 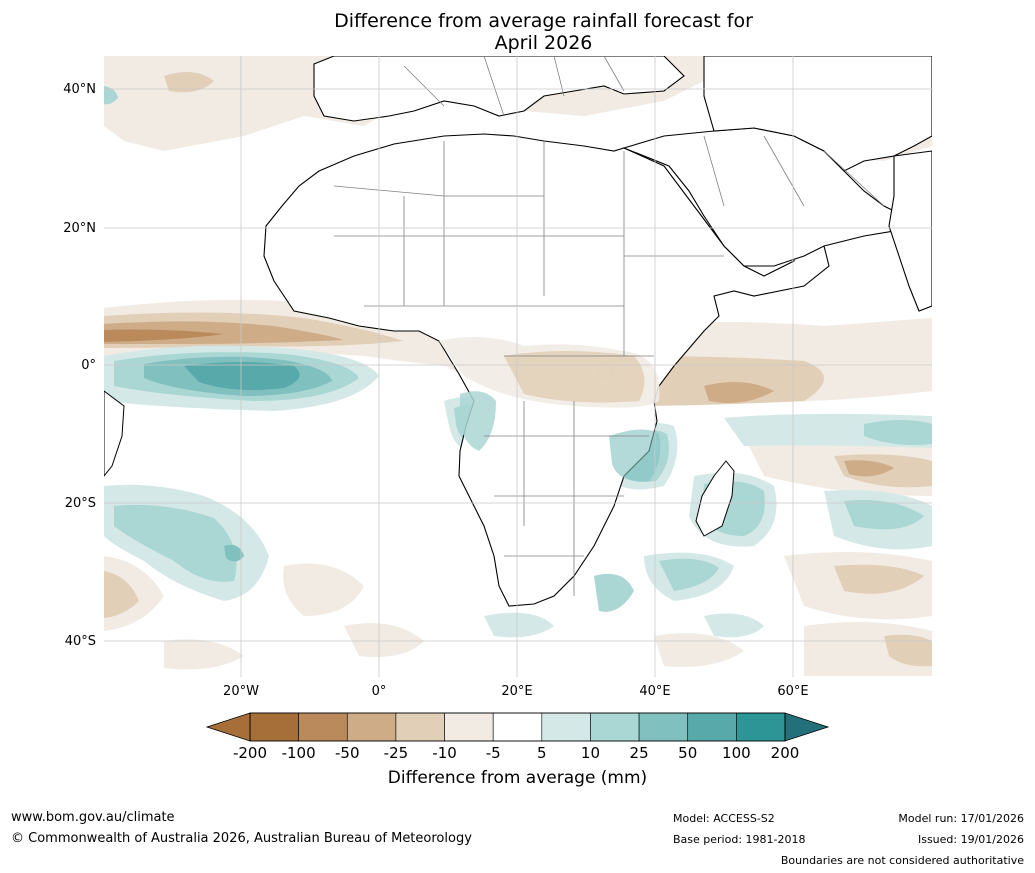 I want to click on colorbar-tick-label: 200, so click(x=785, y=753).